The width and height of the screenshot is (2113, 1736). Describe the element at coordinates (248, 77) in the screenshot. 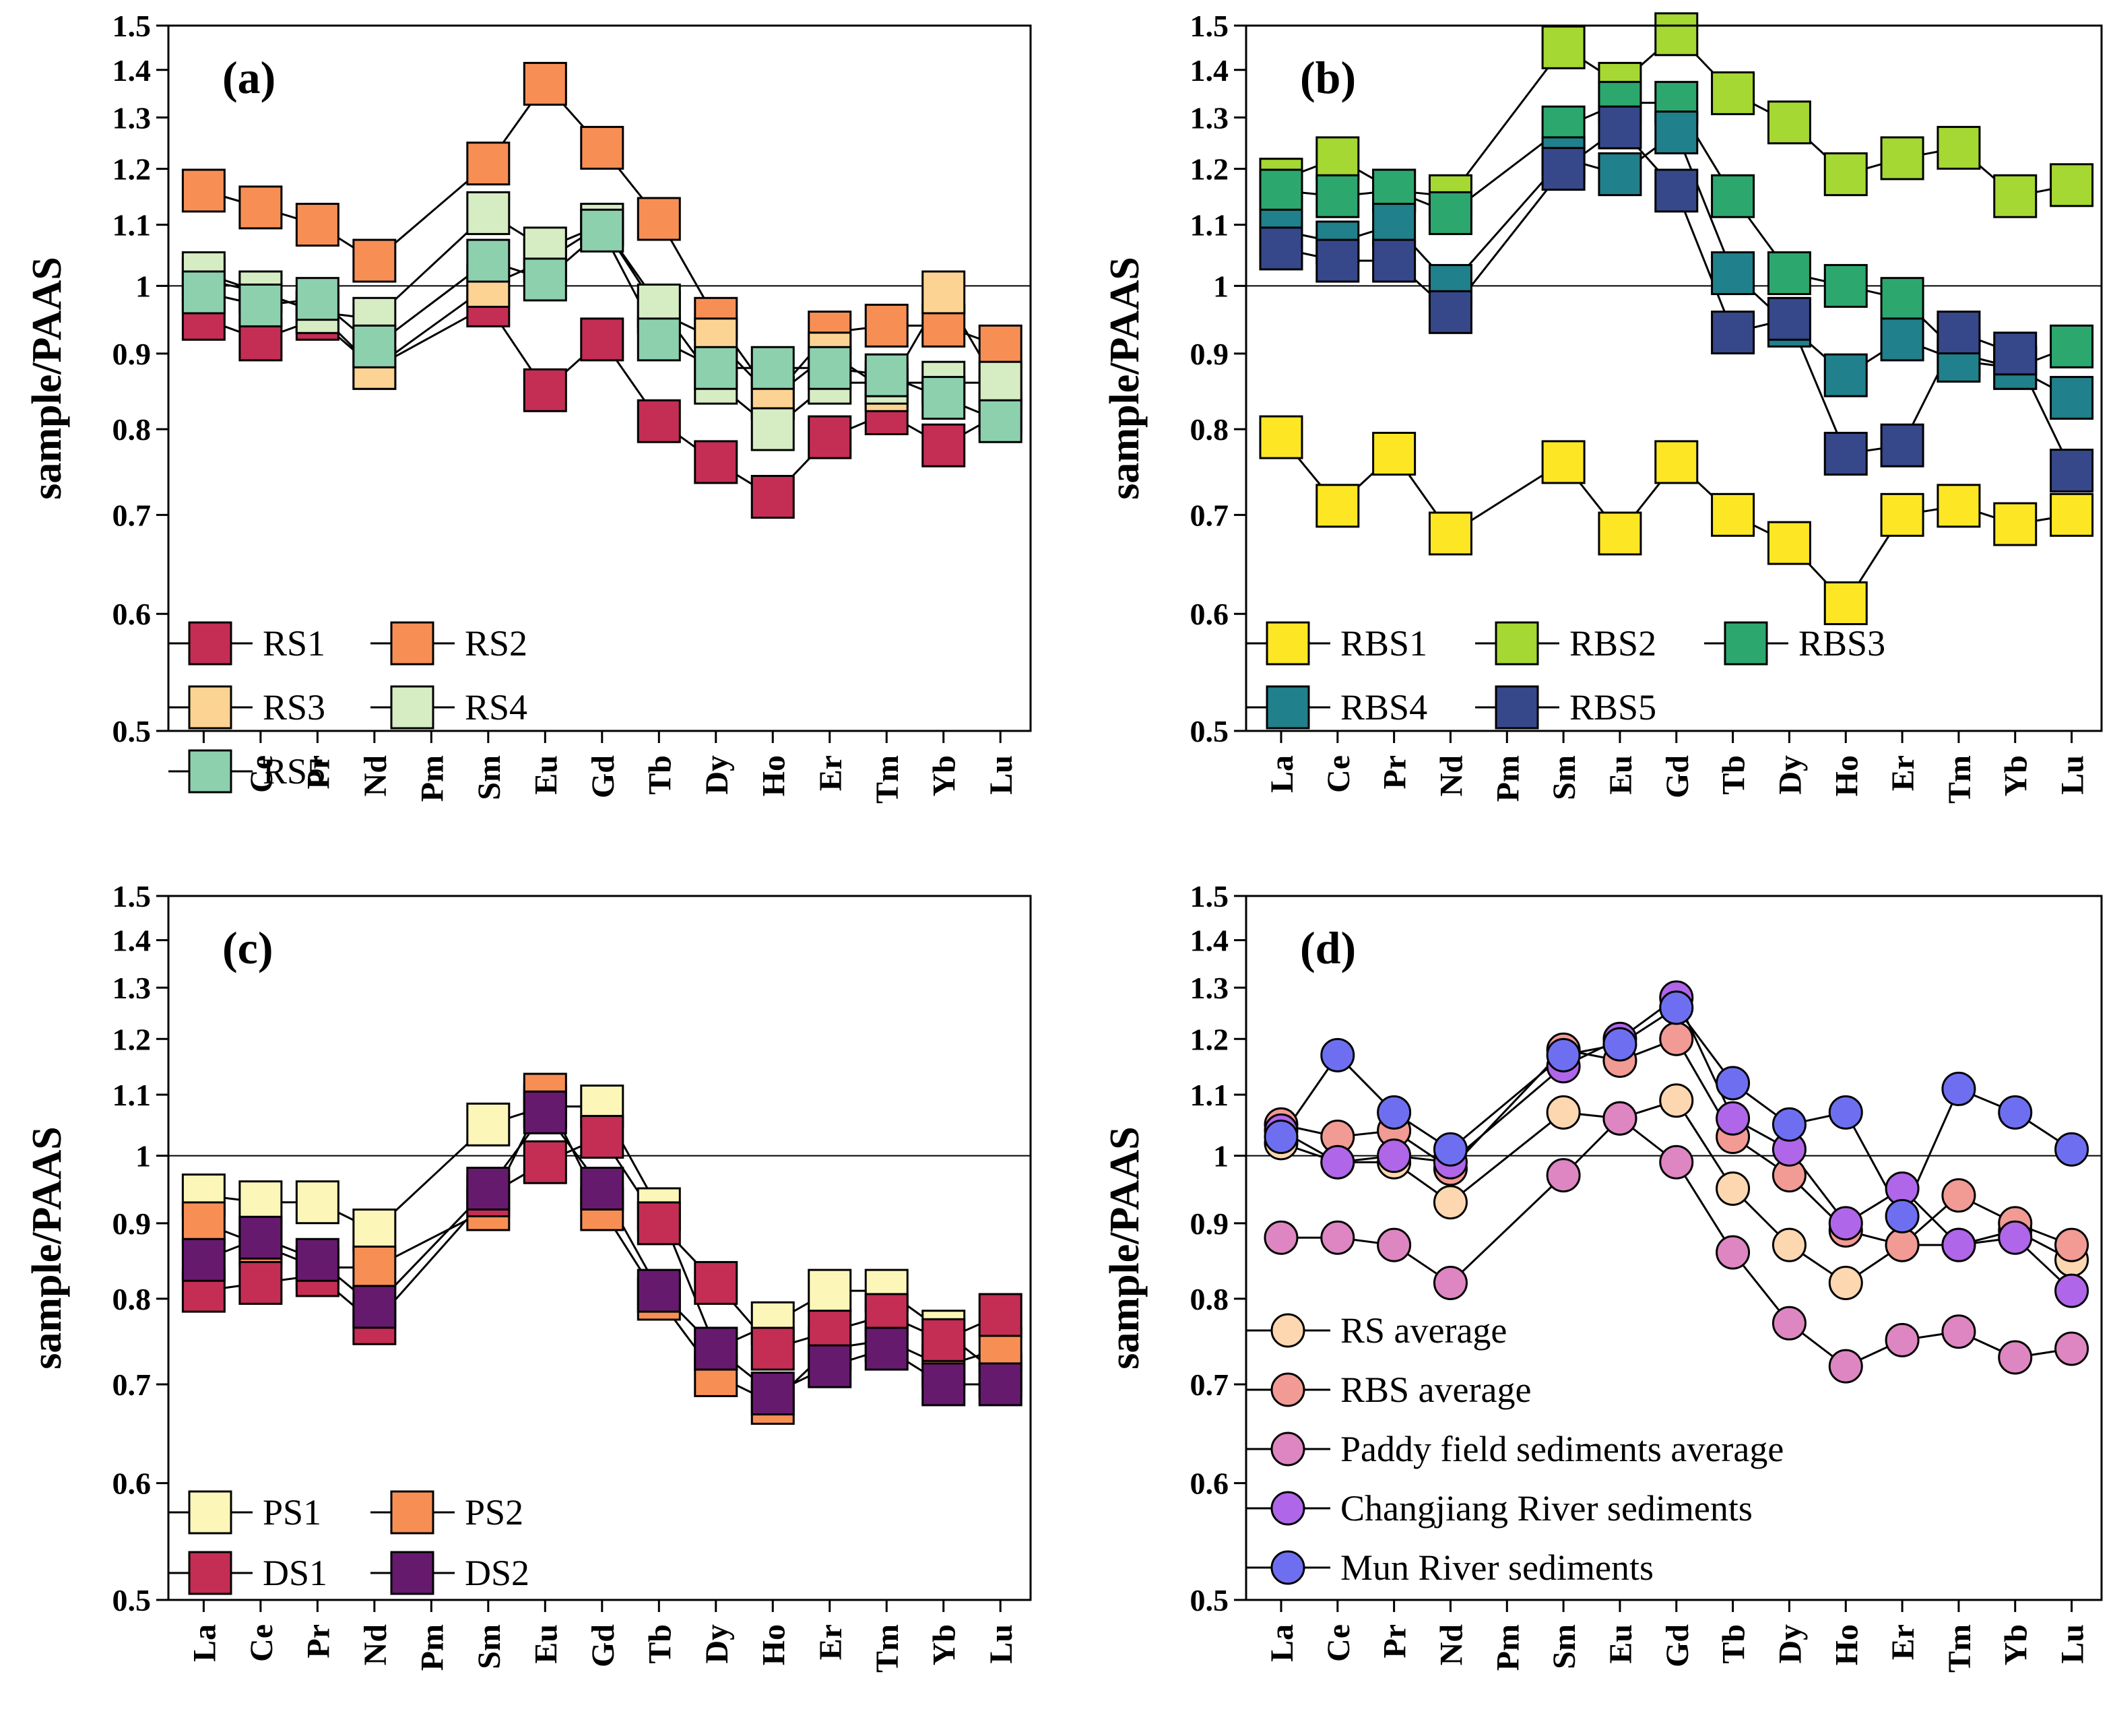

I see `panel-label: (a)` at that location.